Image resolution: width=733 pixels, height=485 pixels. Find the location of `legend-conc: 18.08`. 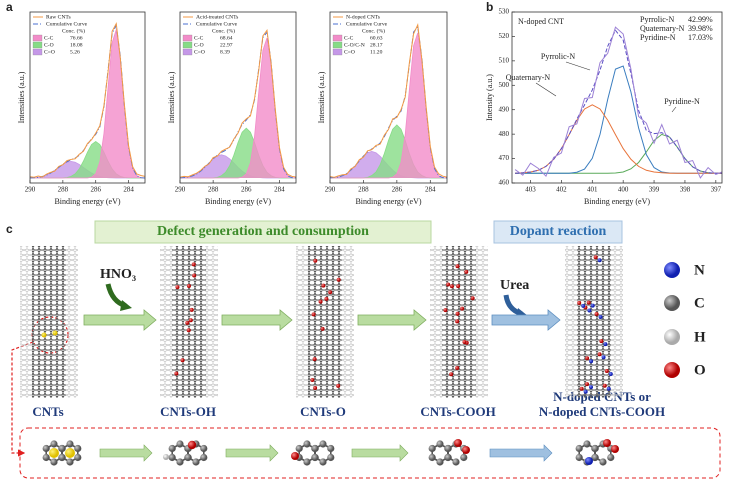

legend-conc: 18.08 is located at coordinates (76, 45).